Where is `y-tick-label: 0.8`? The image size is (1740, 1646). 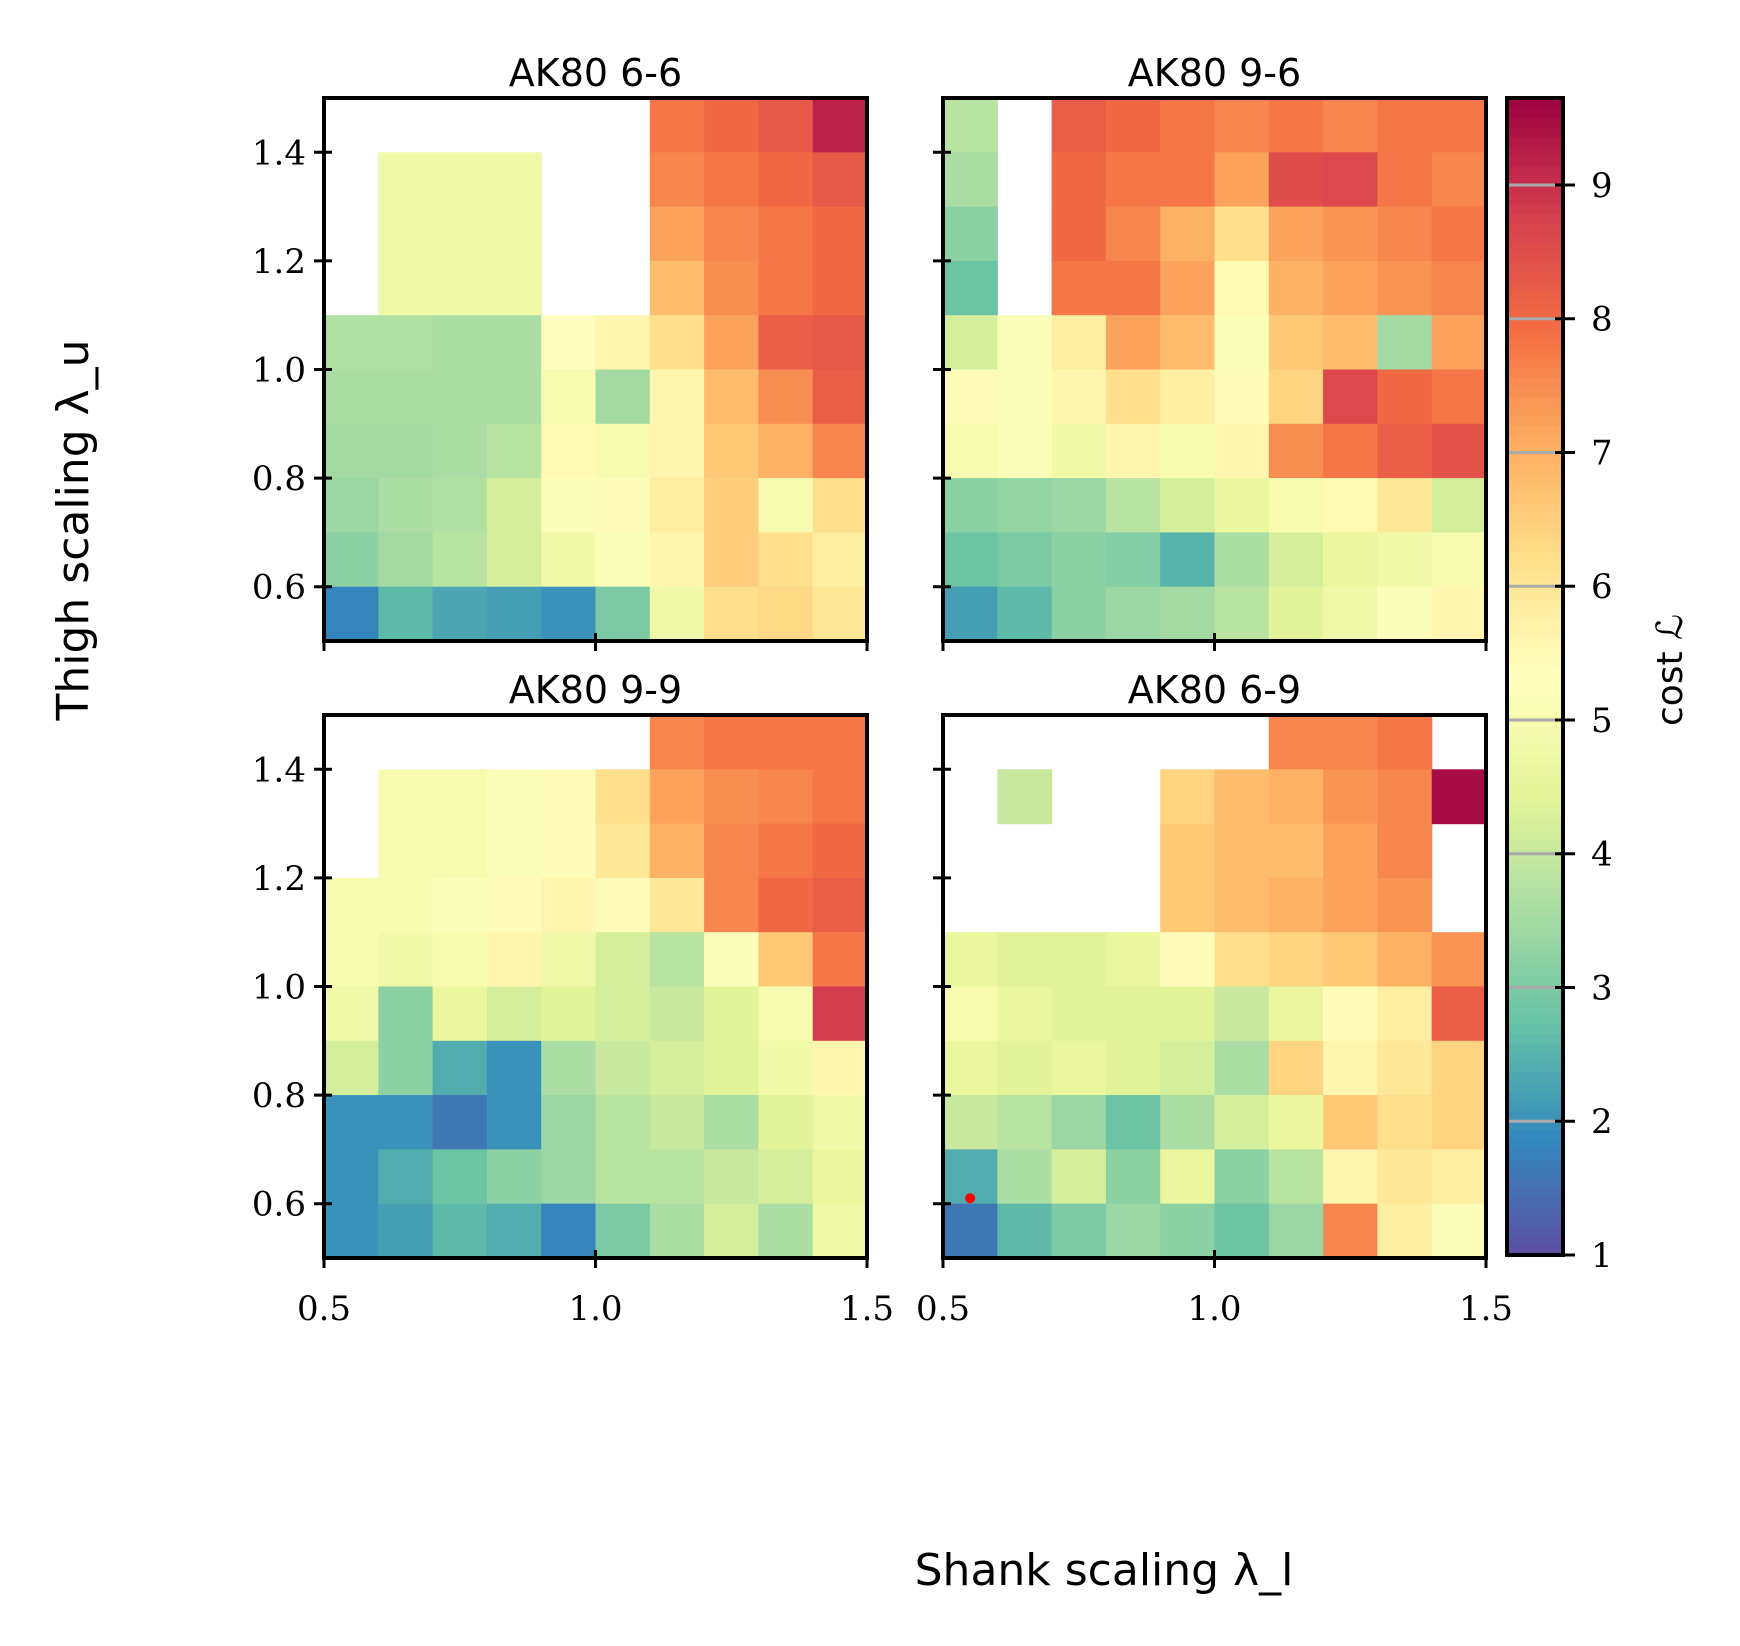
y-tick-label: 0.8 is located at coordinates (279, 479).